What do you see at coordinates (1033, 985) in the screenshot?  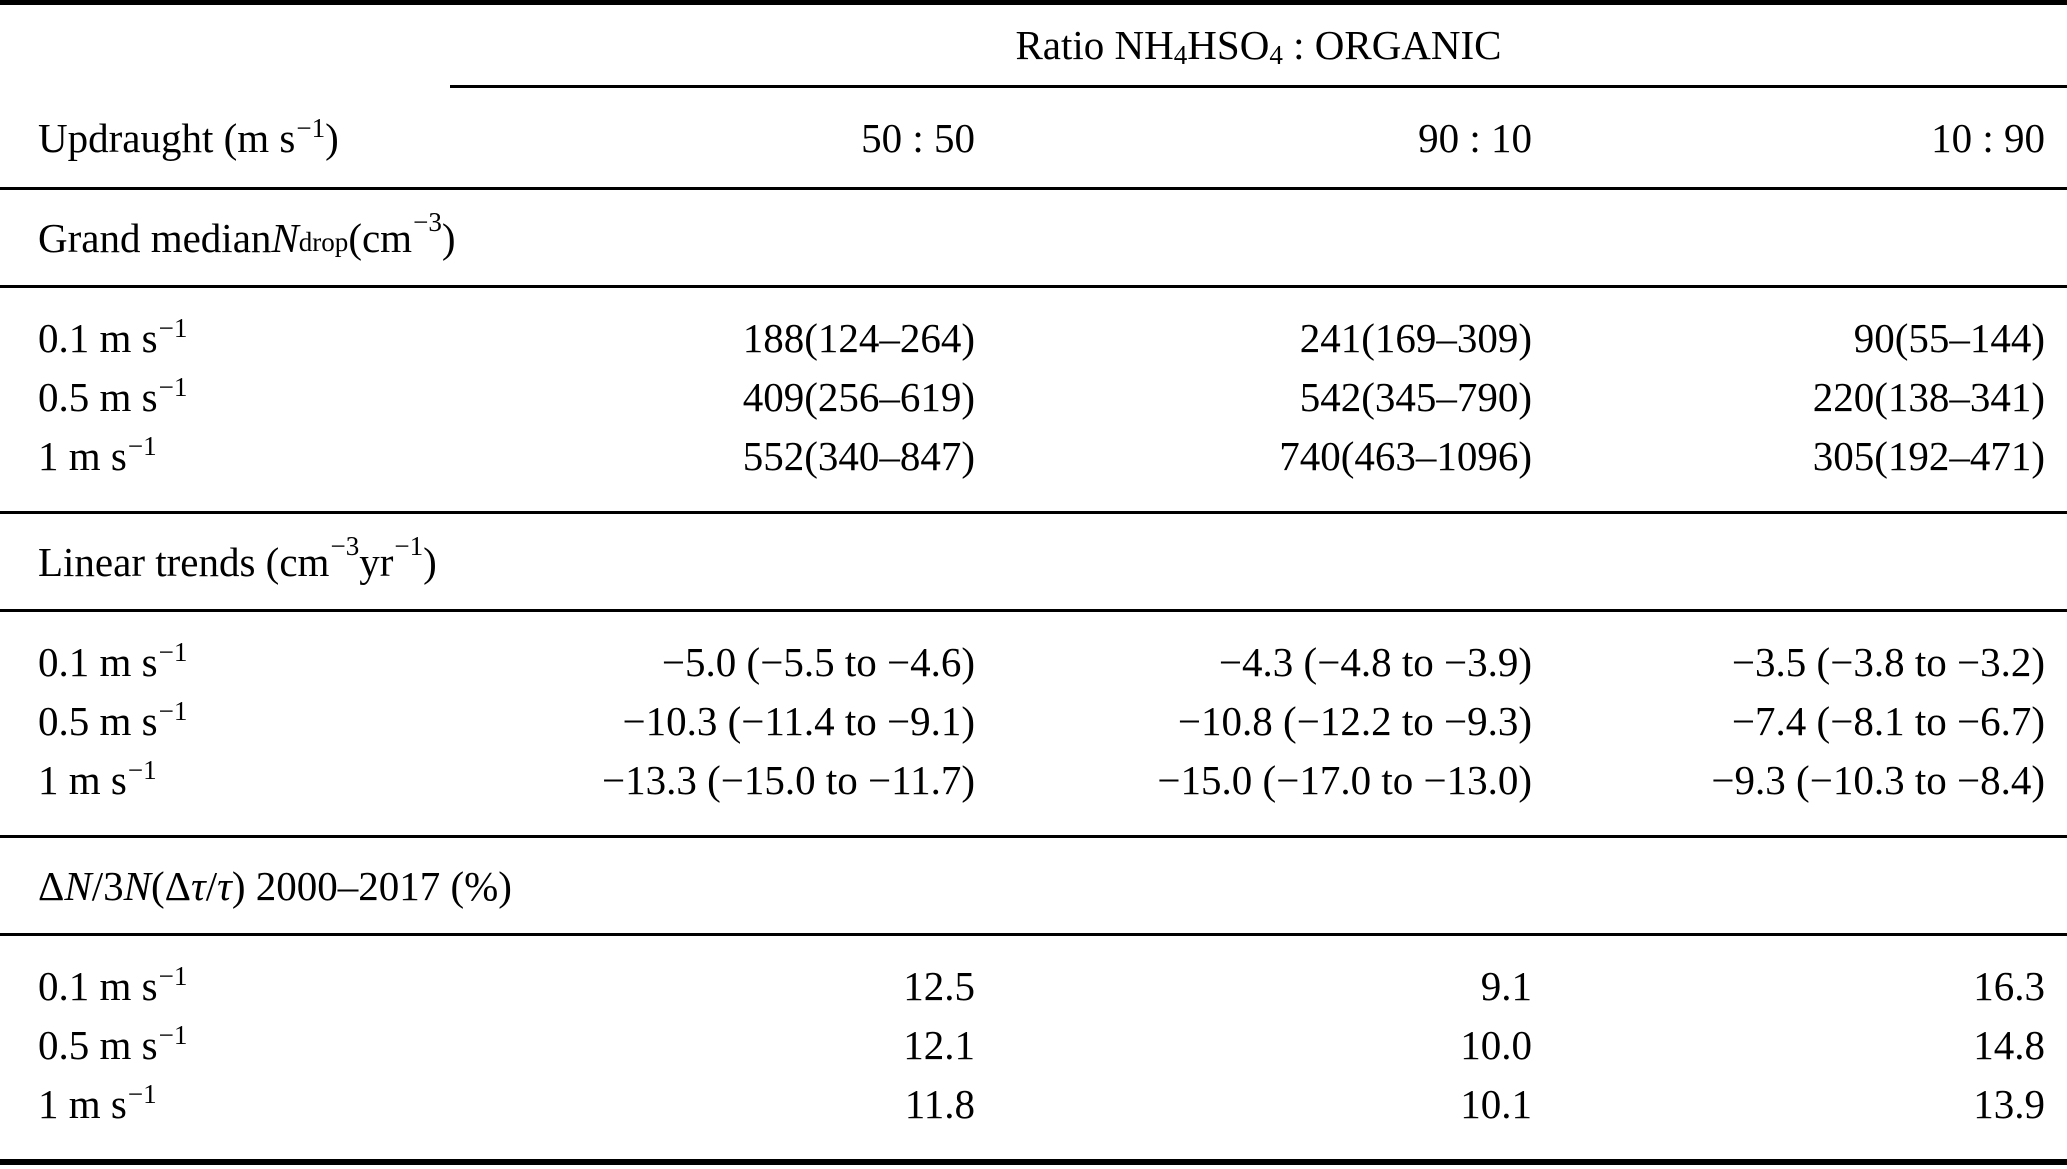 I see `table-row: 0.1 m s−1 12.5 9.1 16.3` at bounding box center [1033, 985].